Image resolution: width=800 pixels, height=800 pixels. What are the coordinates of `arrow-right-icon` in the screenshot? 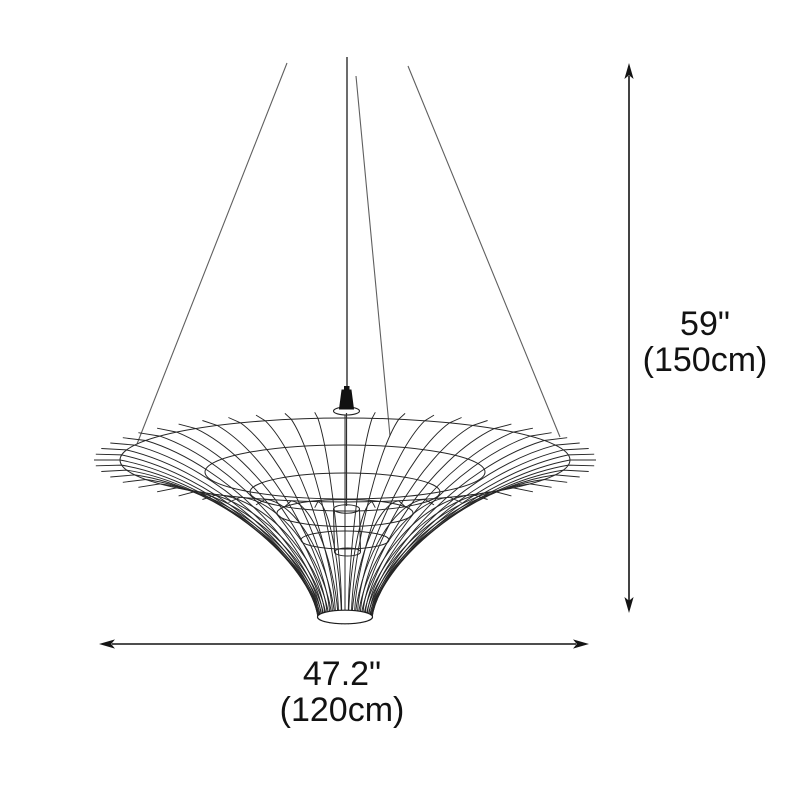 It's located at (581, 644).